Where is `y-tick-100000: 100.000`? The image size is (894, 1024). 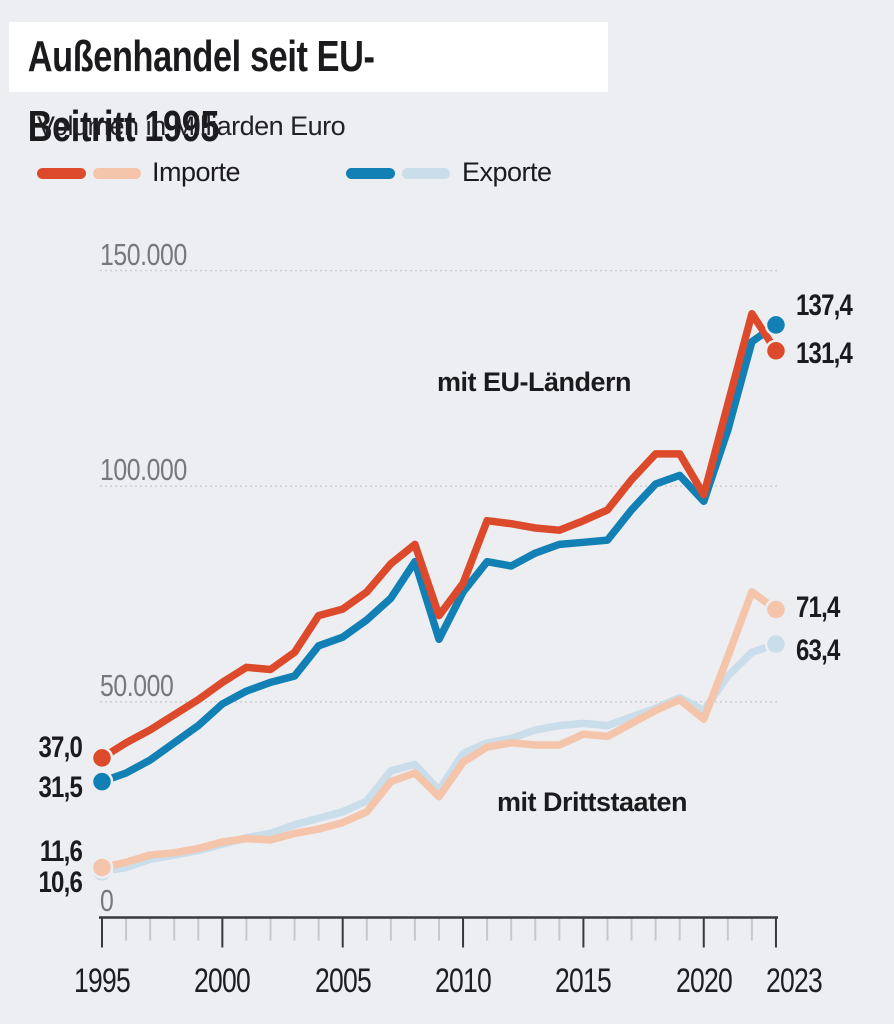 y-tick-100000: 100.000 is located at coordinates (143, 469).